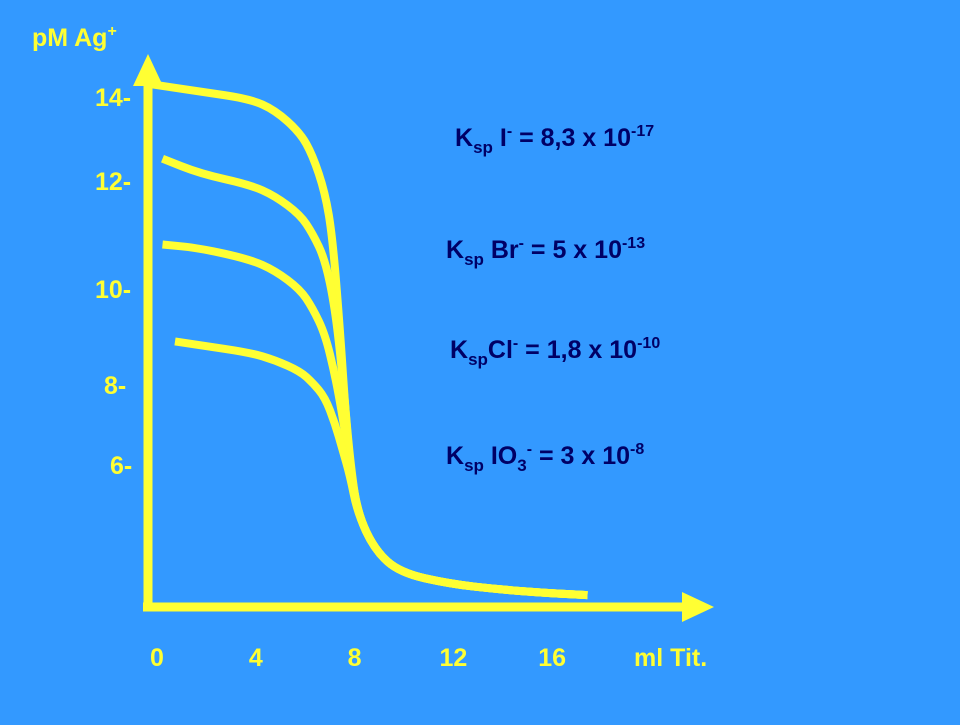  What do you see at coordinates (355, 658) in the screenshot?
I see `x-tick-label: 8` at bounding box center [355, 658].